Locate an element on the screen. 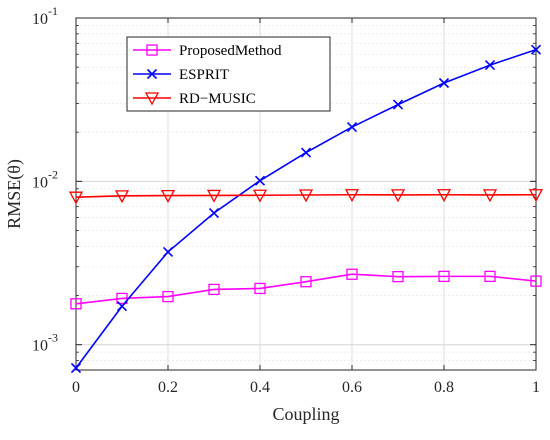  y-tick-label: 10 -3 is located at coordinates (45, 343).